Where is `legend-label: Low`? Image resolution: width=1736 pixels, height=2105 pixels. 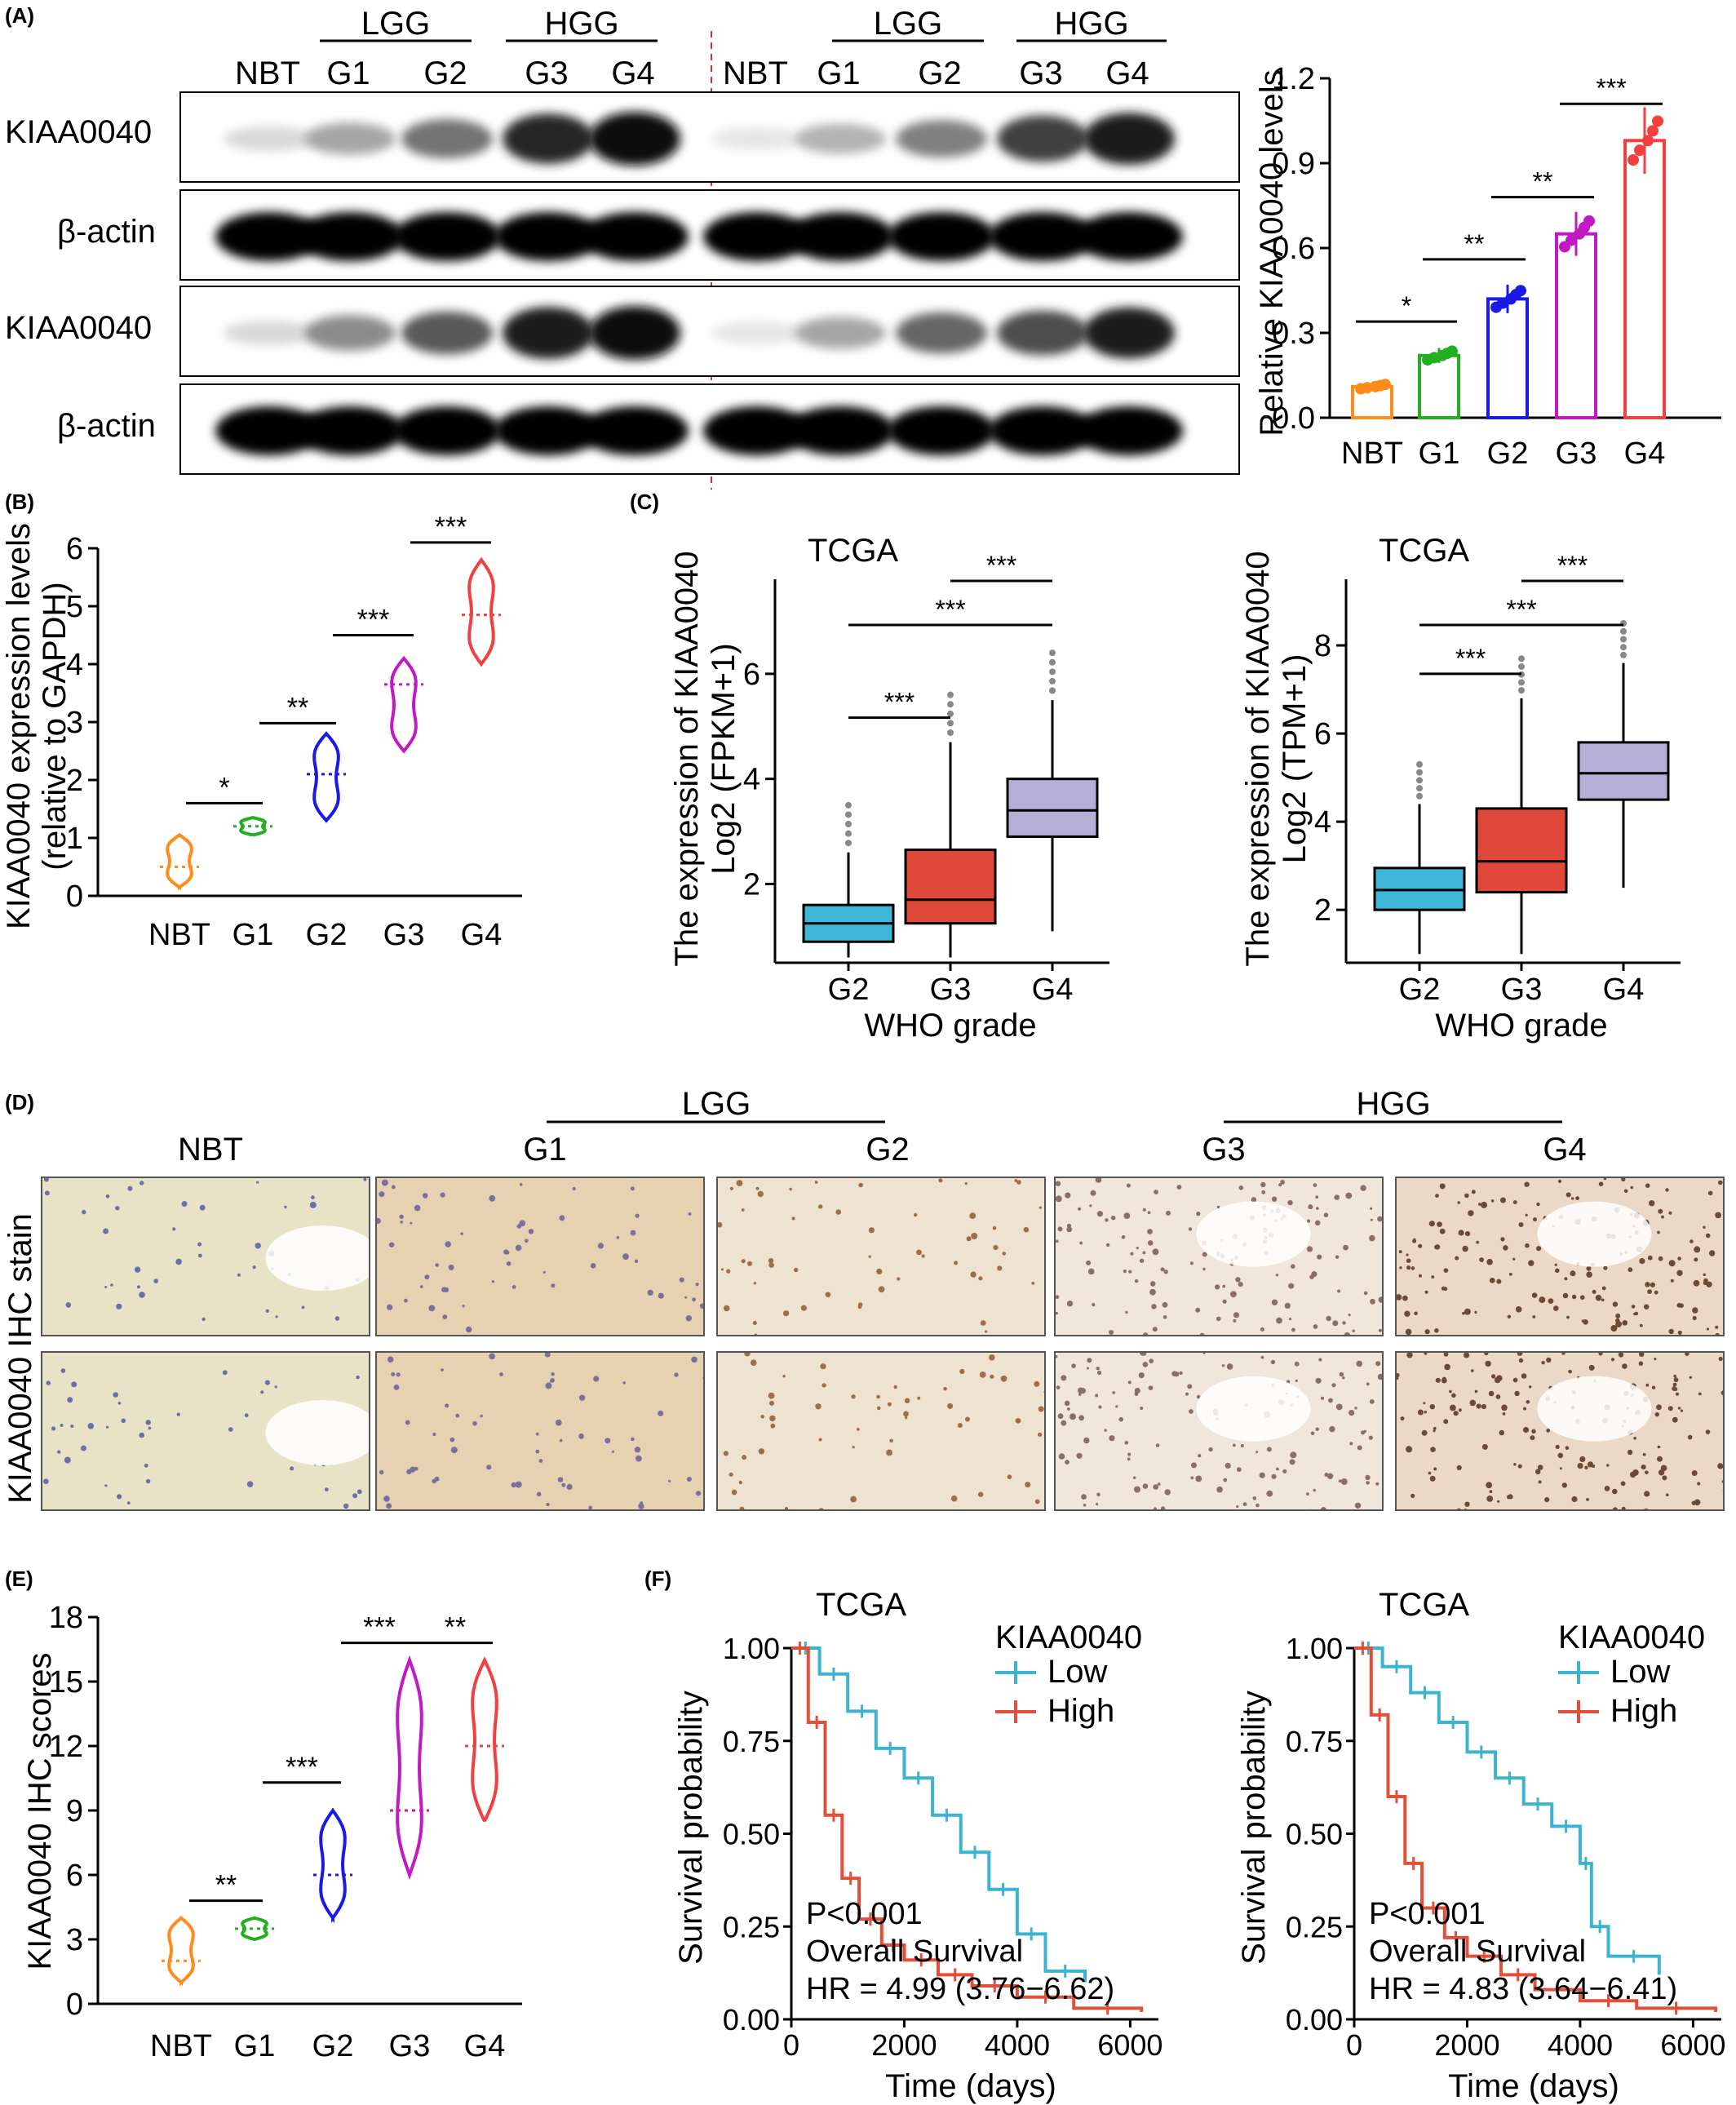 legend-label: Low is located at coordinates (1640, 1672).